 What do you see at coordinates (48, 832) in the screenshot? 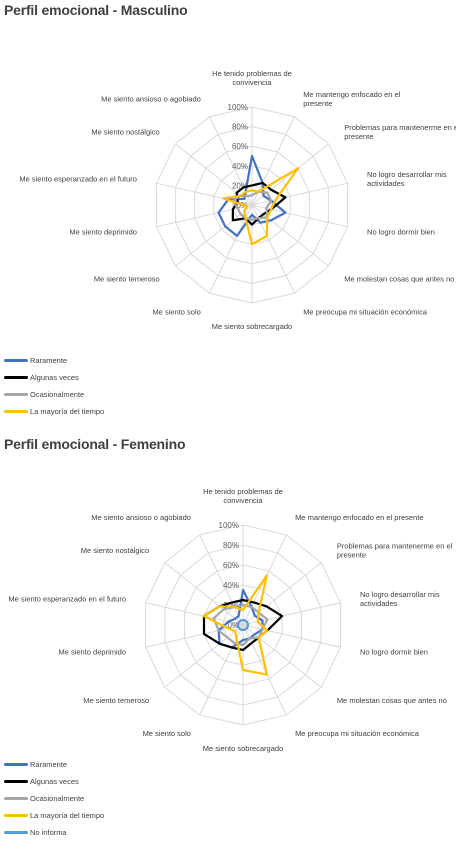
I see `legend-label: No informa` at bounding box center [48, 832].